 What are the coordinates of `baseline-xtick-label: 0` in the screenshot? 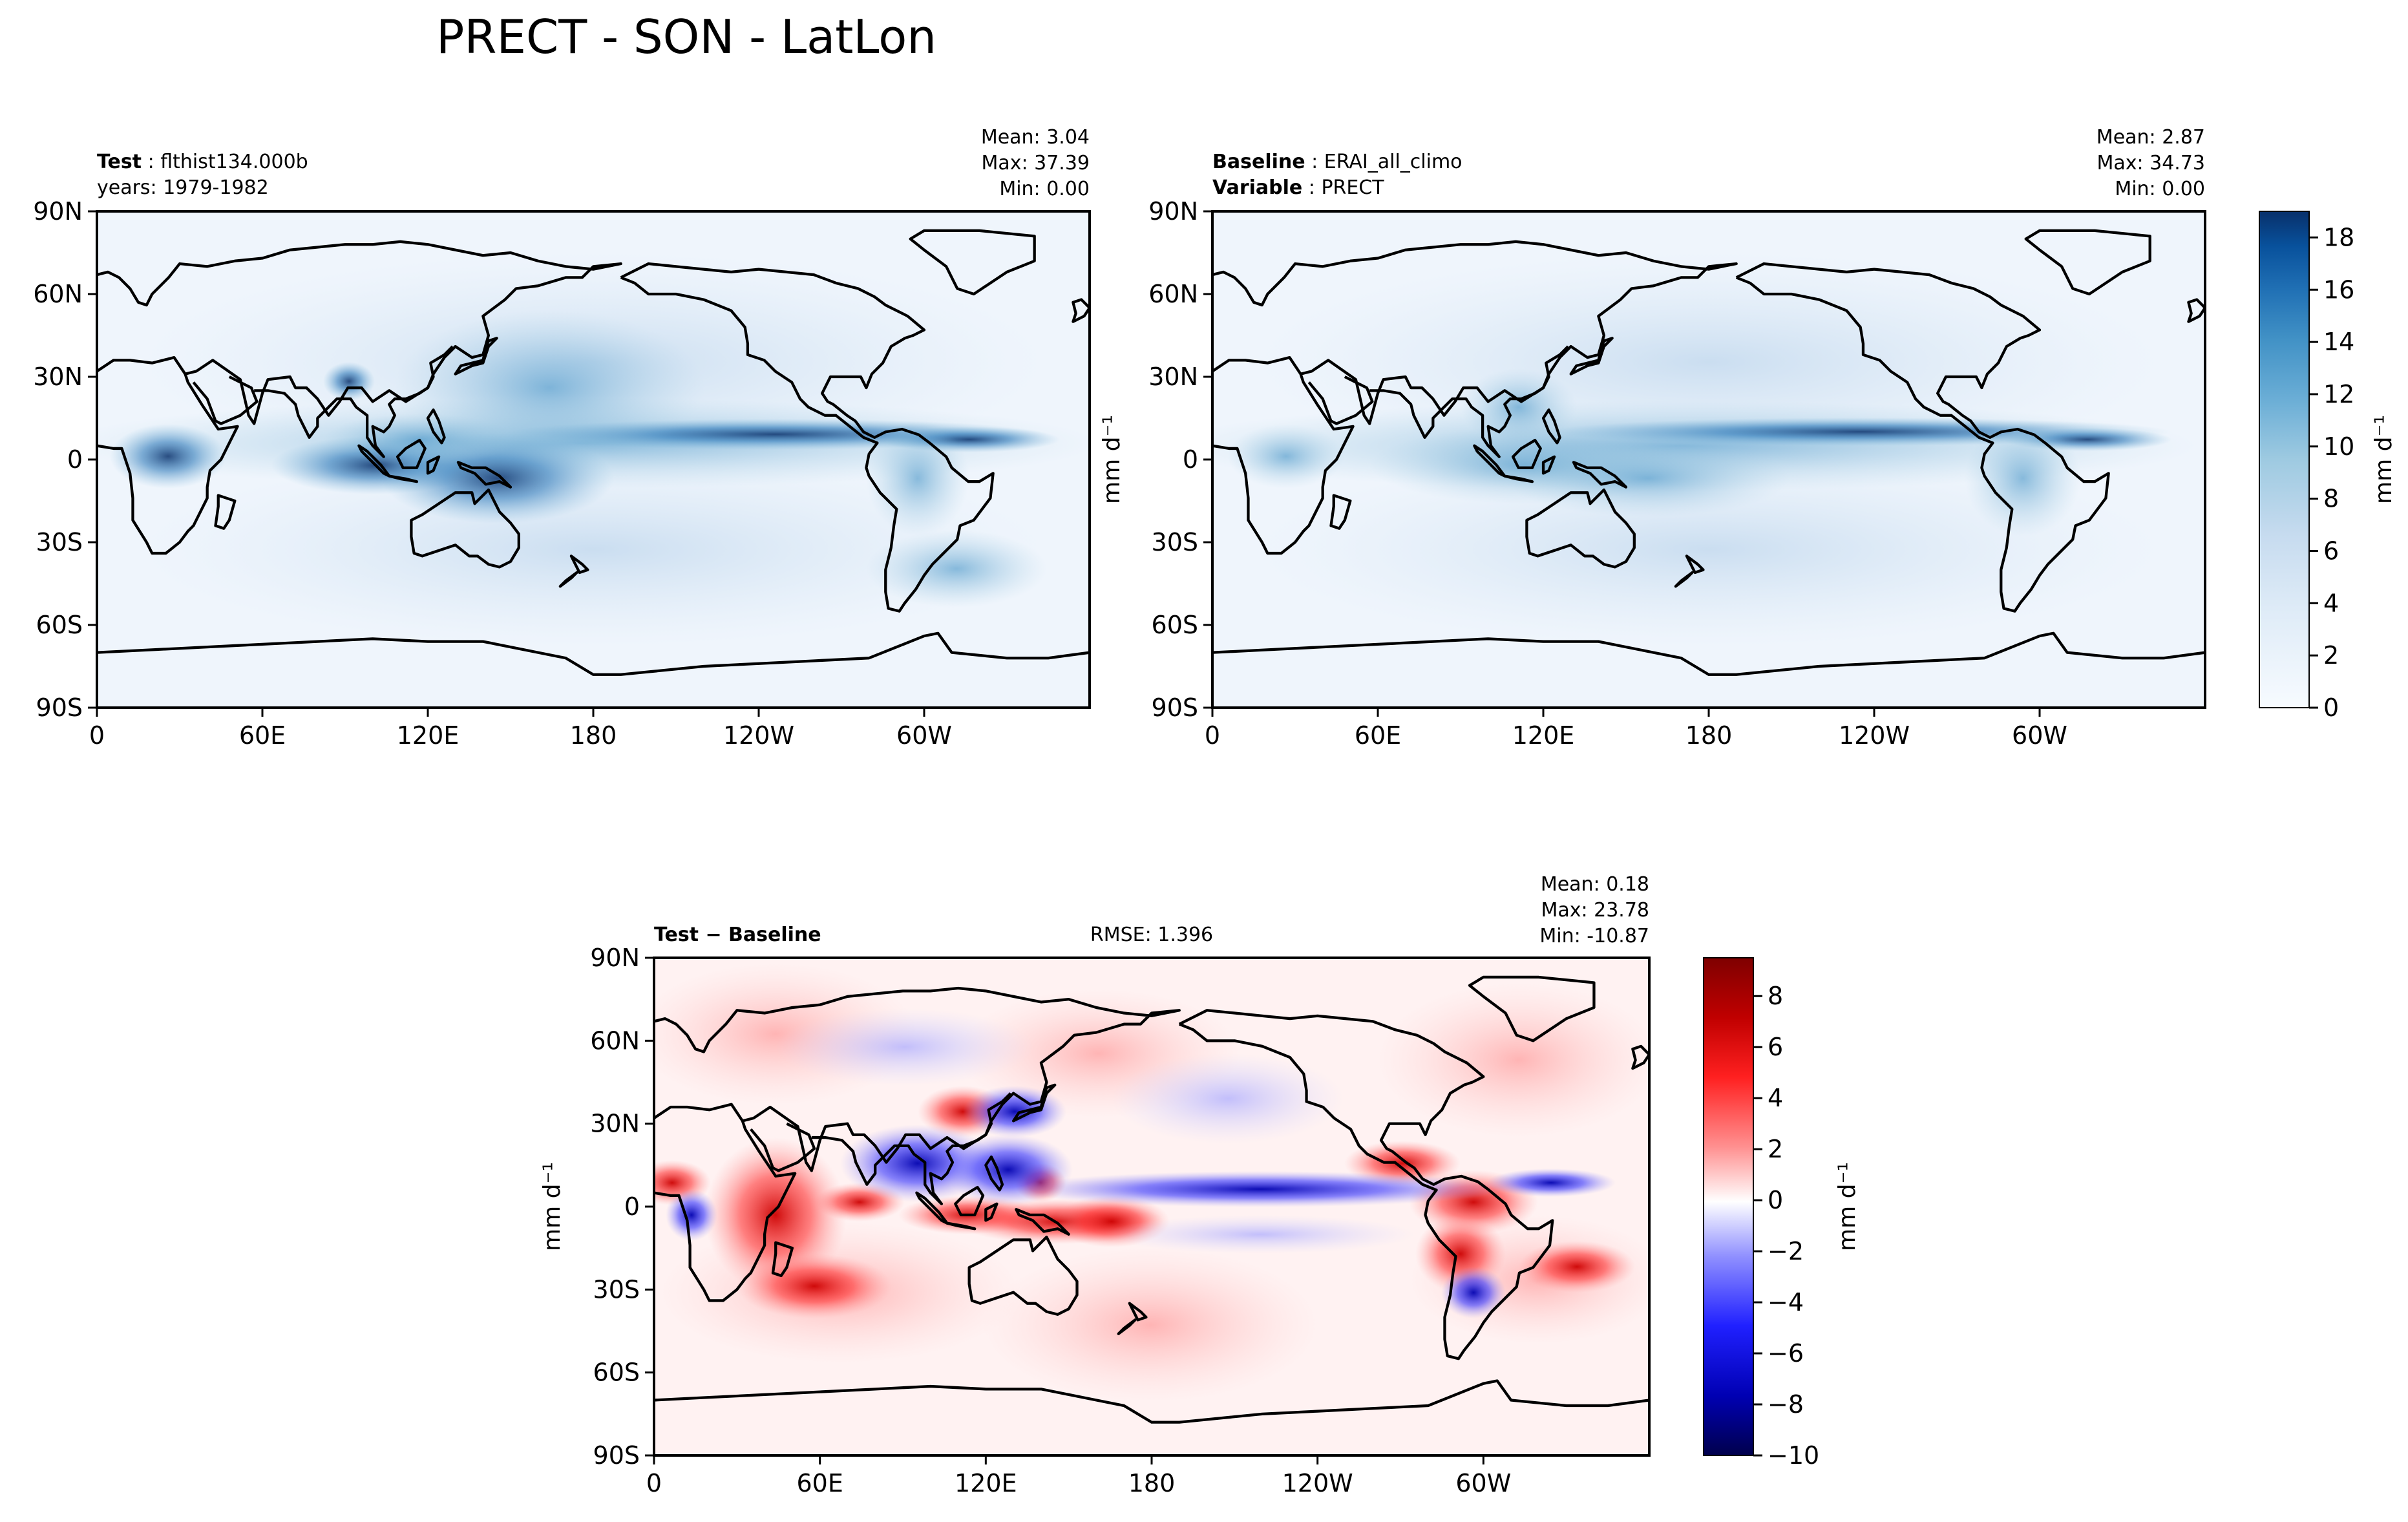 It's located at (1212, 735).